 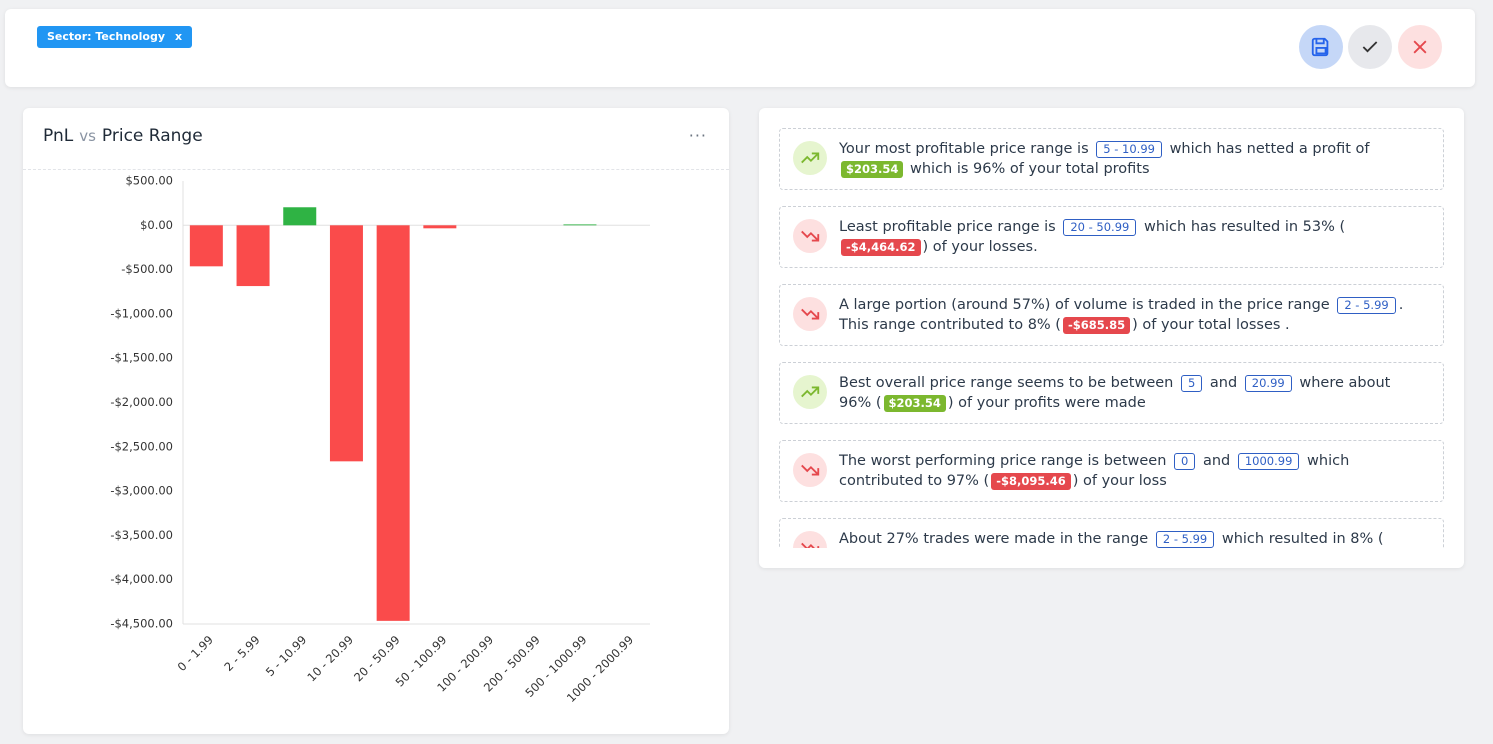 I want to click on x-tick-label: 0 - 1.99, so click(x=195, y=653).